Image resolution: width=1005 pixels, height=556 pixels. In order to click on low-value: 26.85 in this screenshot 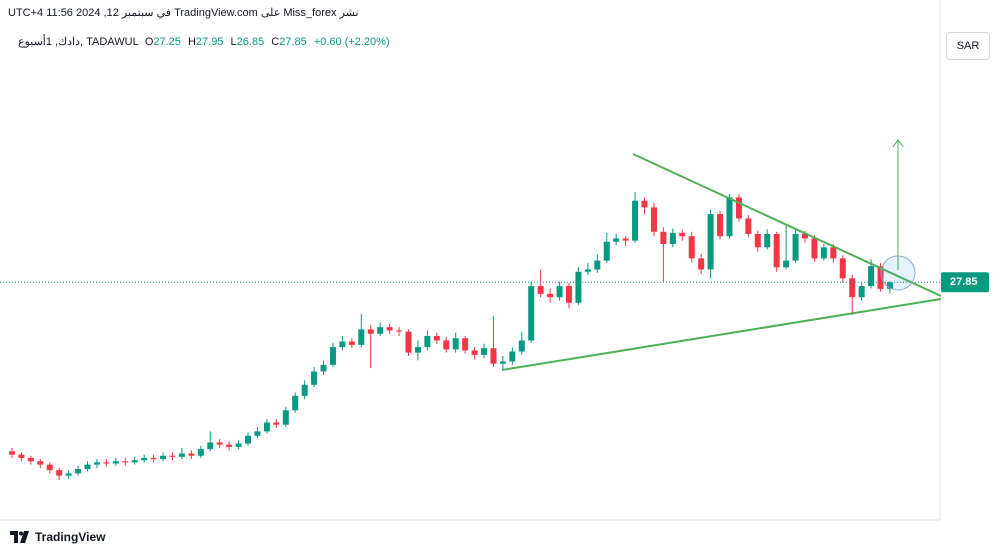, I will do `click(250, 42)`.